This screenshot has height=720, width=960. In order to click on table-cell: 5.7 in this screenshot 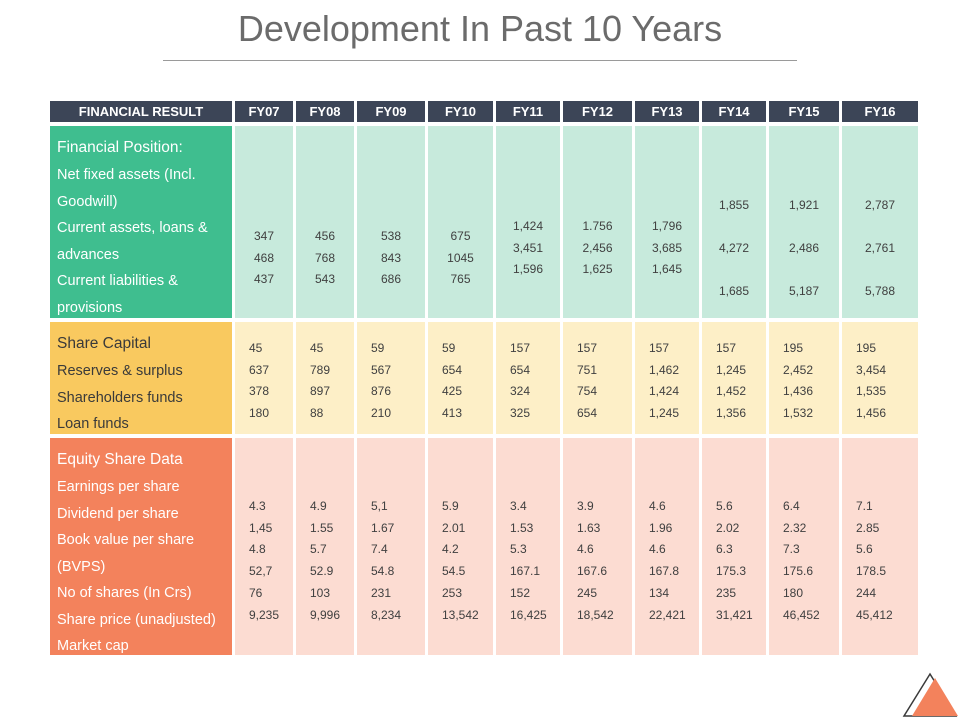, I will do `click(318, 549)`.